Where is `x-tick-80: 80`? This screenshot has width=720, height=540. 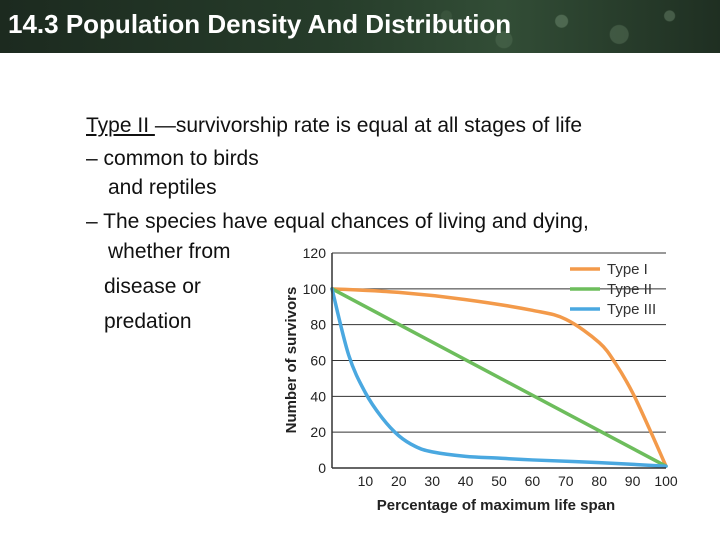
x-tick-80: 80 is located at coordinates (599, 481).